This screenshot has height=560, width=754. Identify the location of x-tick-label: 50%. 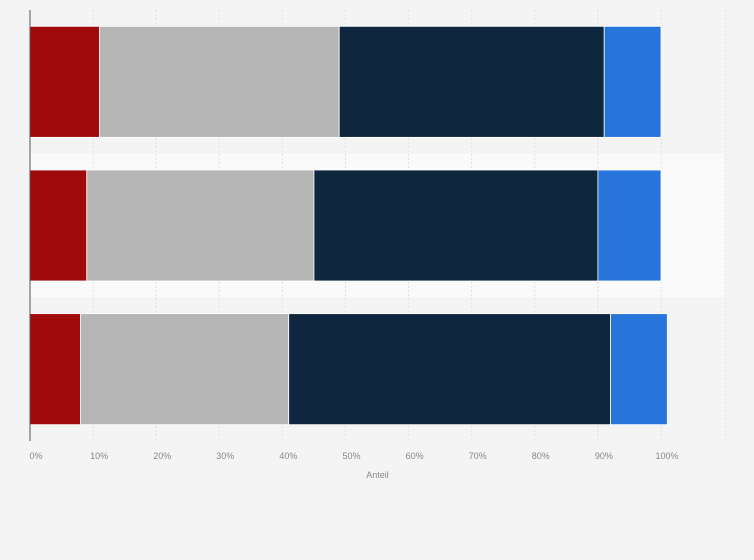
(351, 456).